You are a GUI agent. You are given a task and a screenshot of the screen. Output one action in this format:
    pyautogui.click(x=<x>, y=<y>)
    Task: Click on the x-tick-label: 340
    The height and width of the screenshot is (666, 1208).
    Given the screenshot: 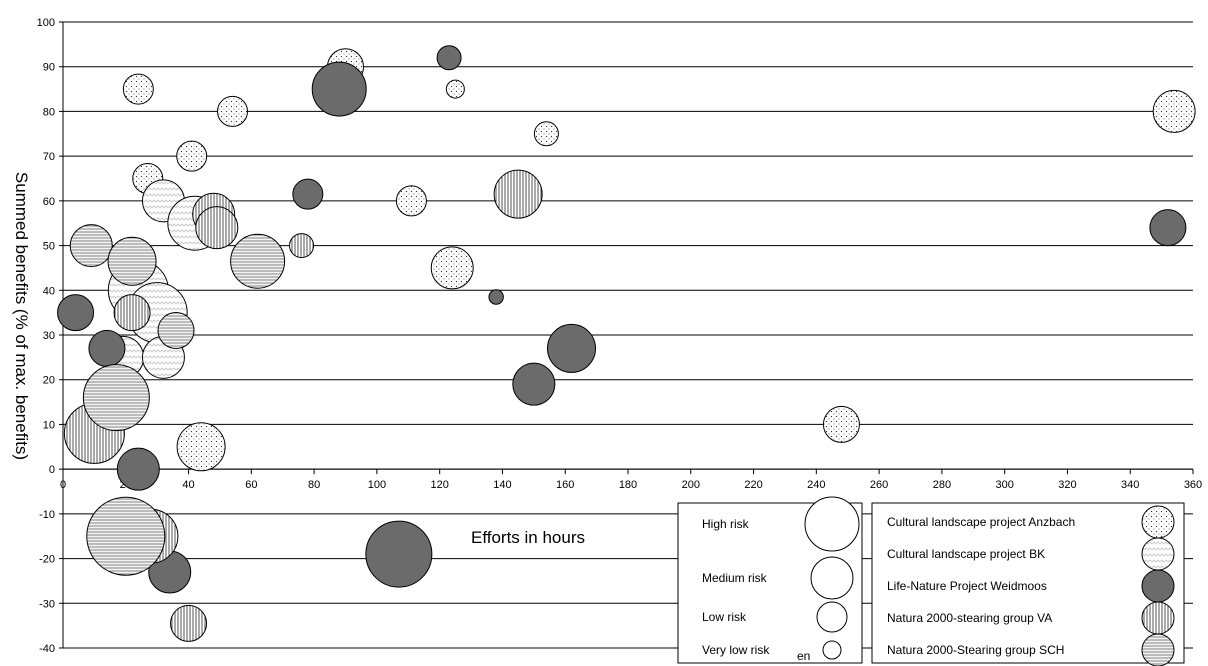 What is the action you would take?
    pyautogui.click(x=1130, y=485)
    